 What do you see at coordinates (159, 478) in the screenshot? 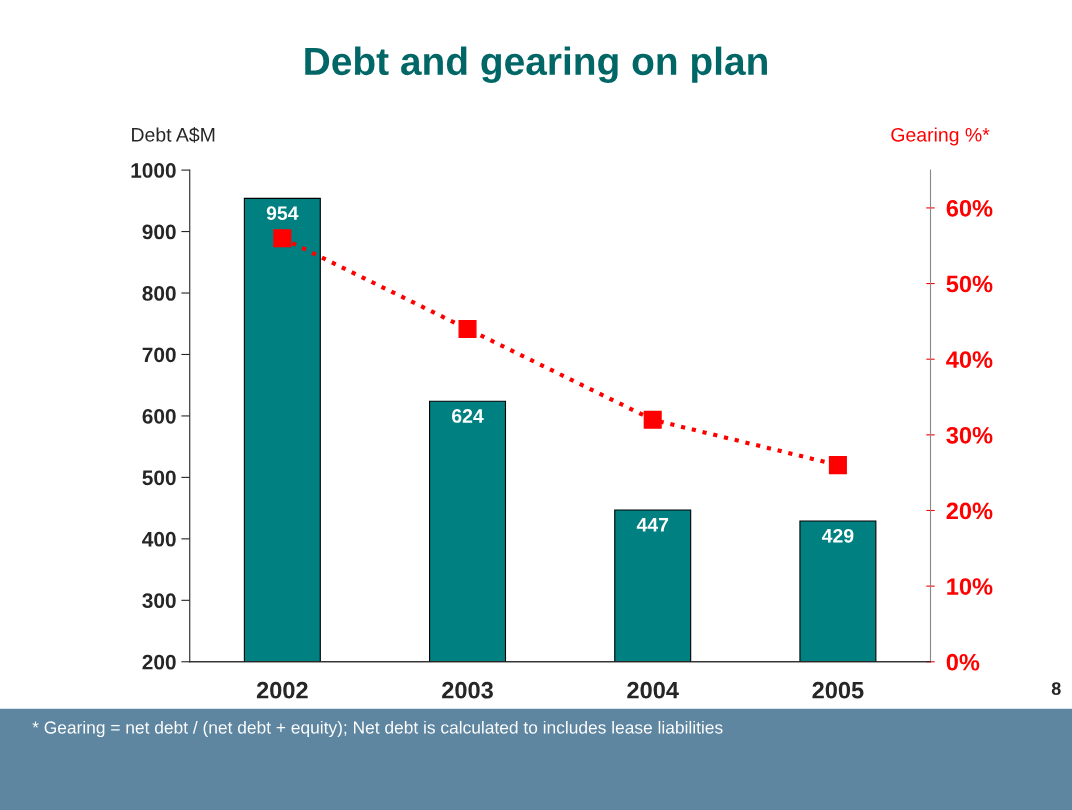
I see `y-tick-label: 500` at bounding box center [159, 478].